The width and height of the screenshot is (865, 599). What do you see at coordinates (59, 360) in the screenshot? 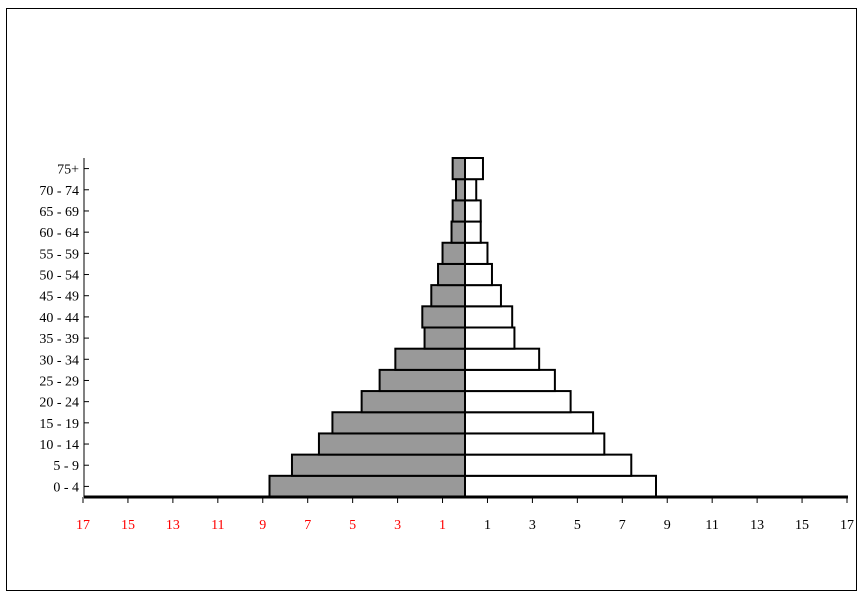
I see `y-tick-label: 30 - 34` at bounding box center [59, 360].